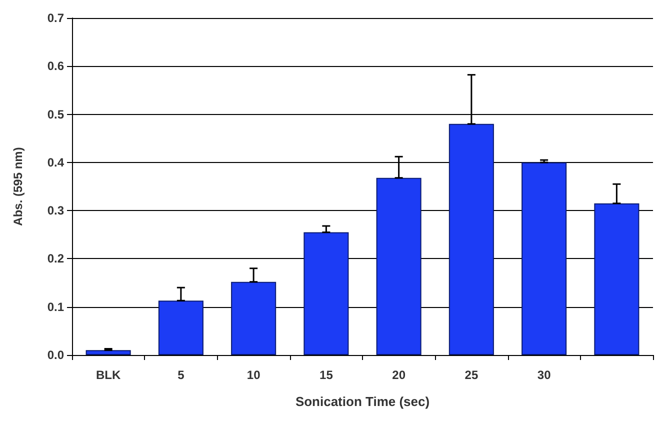  What do you see at coordinates (55, 259) in the screenshot?
I see `y-tick-label: 0.2` at bounding box center [55, 259].